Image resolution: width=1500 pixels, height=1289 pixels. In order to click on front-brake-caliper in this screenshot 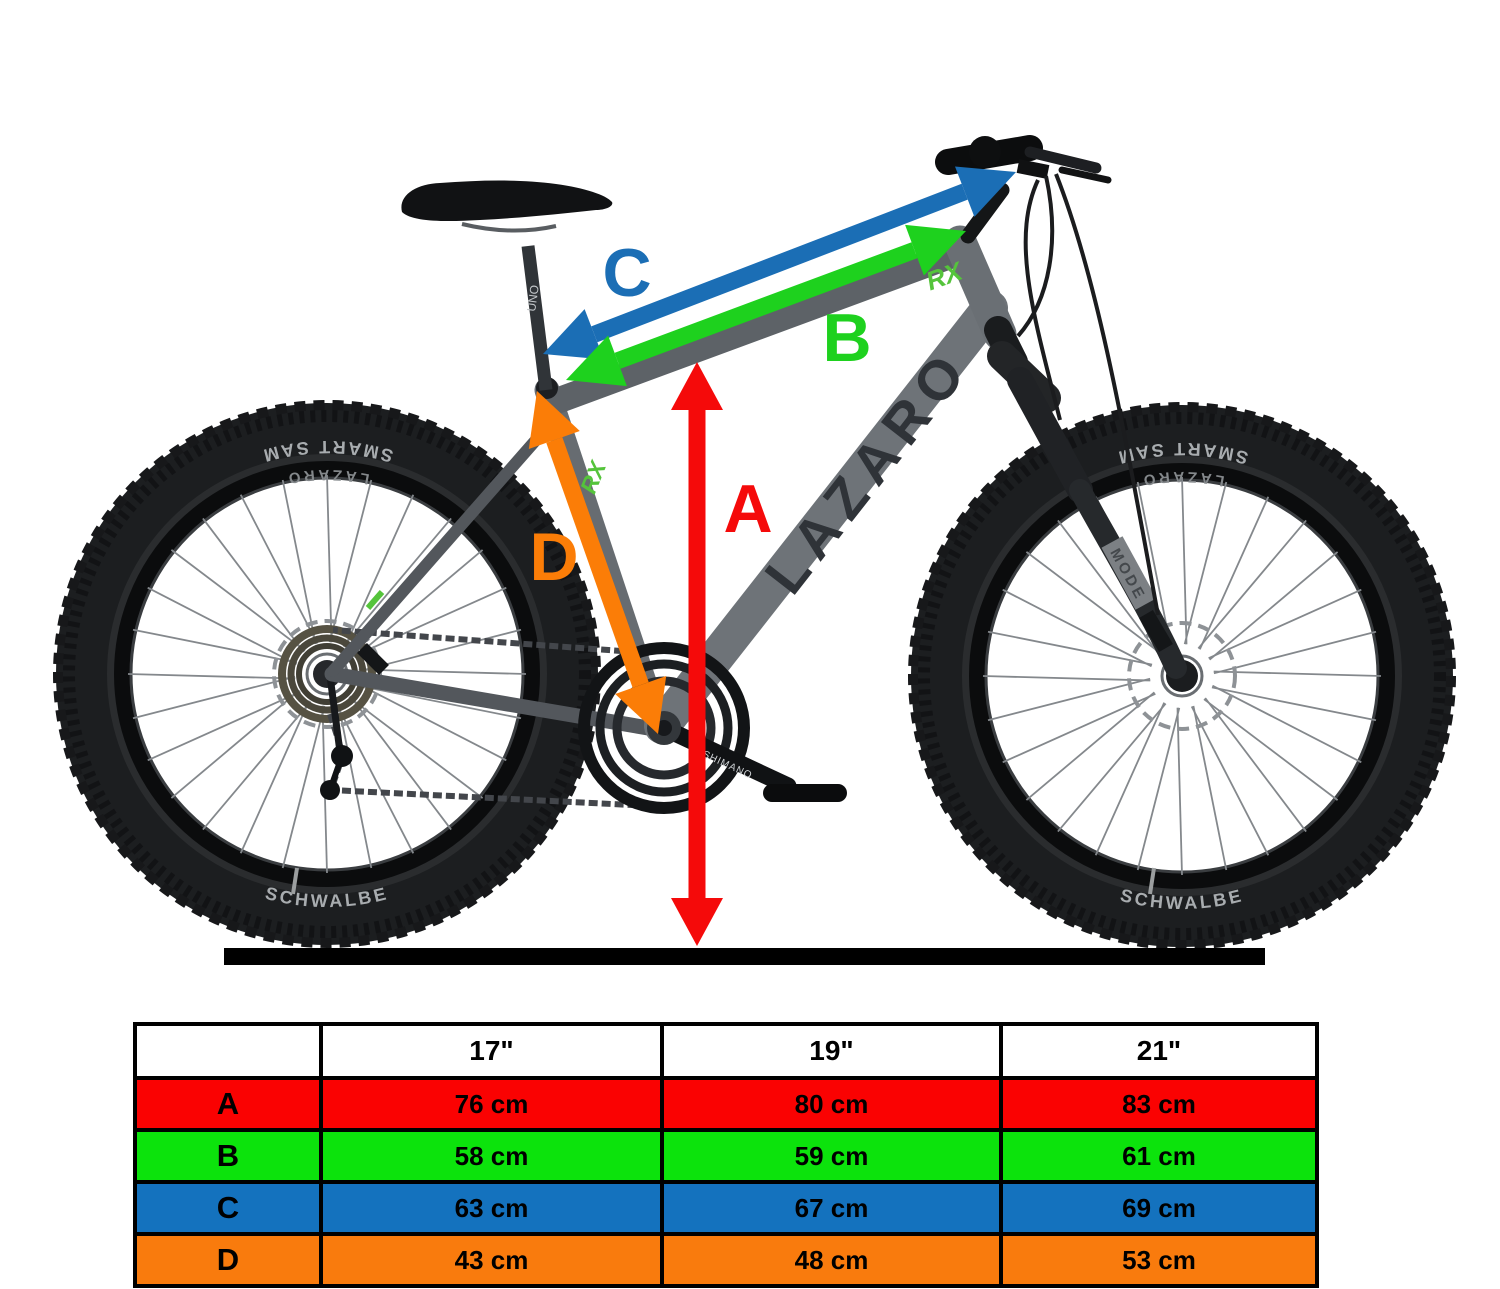, I will do `click(1156, 631)`.